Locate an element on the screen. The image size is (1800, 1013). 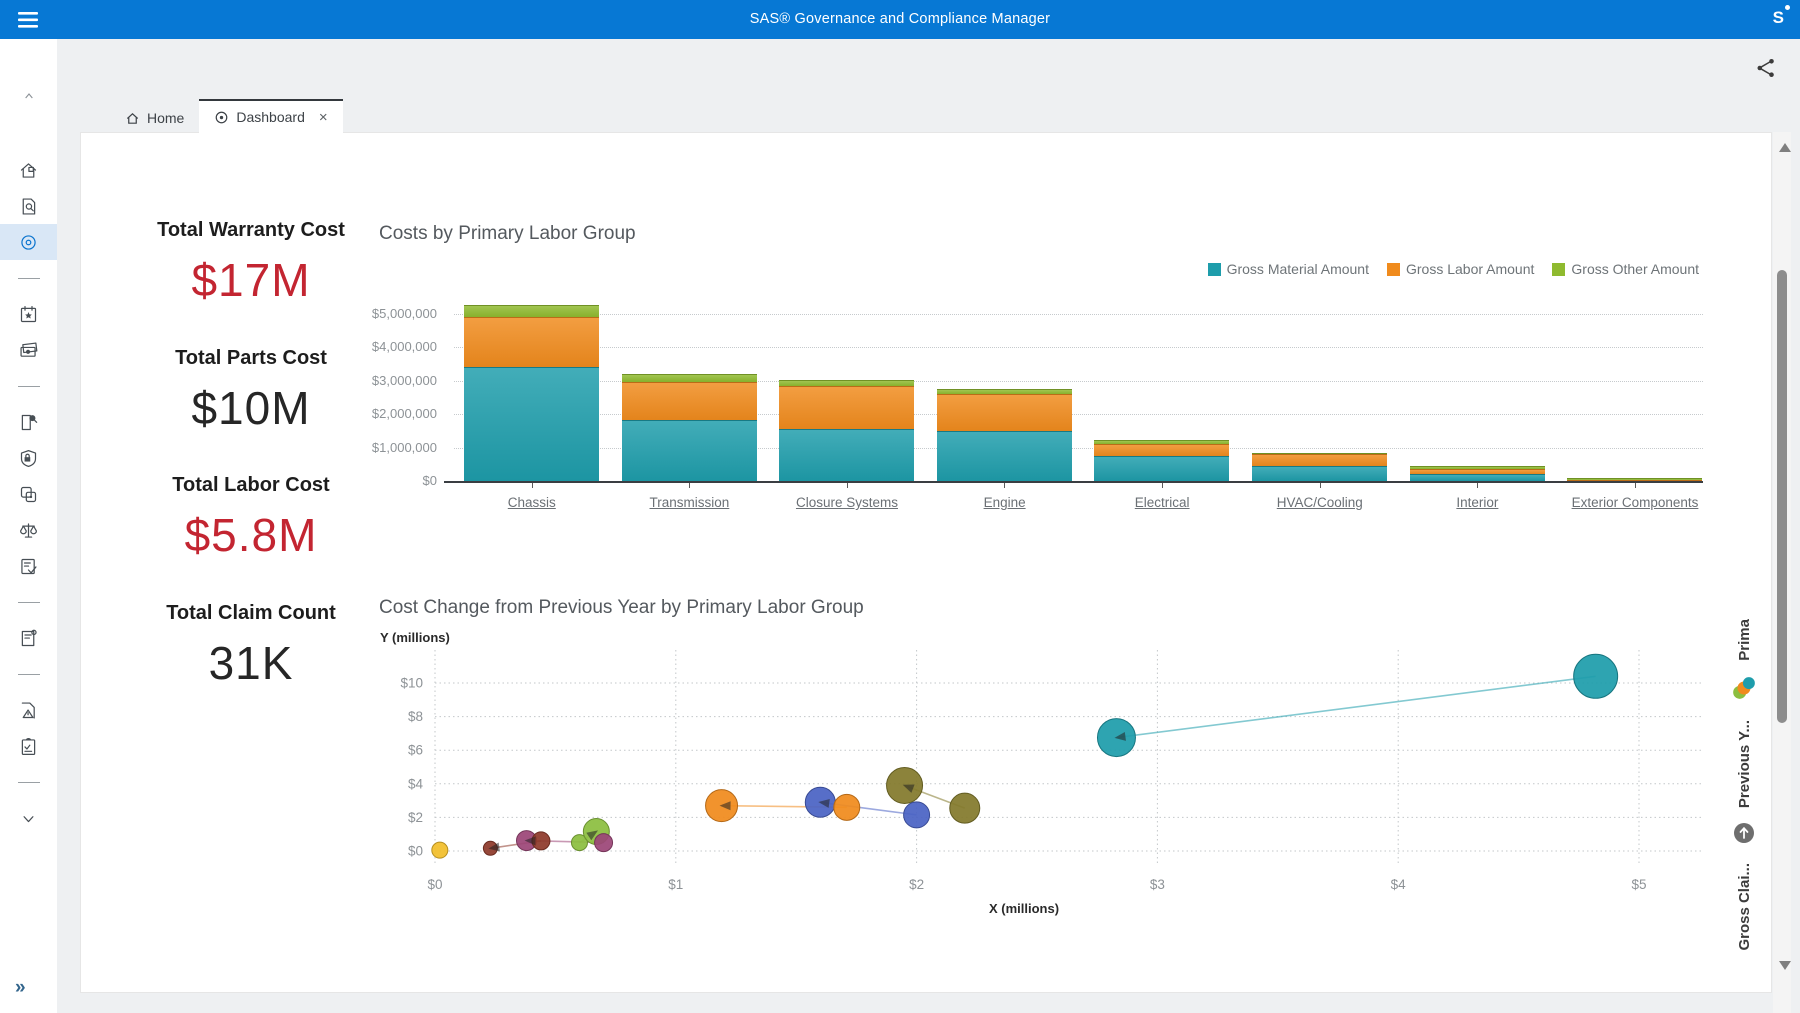
sidebar-expand-button: » is located at coordinates (20, 987).